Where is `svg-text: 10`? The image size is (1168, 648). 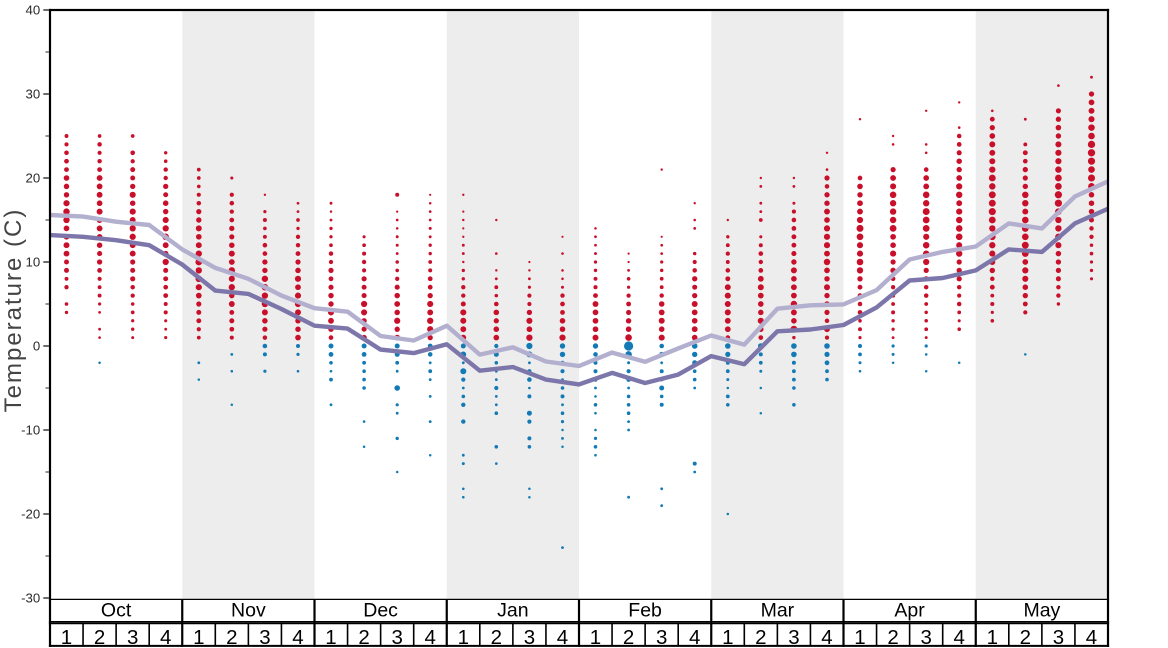 svg-text: 10 is located at coordinates (33, 261).